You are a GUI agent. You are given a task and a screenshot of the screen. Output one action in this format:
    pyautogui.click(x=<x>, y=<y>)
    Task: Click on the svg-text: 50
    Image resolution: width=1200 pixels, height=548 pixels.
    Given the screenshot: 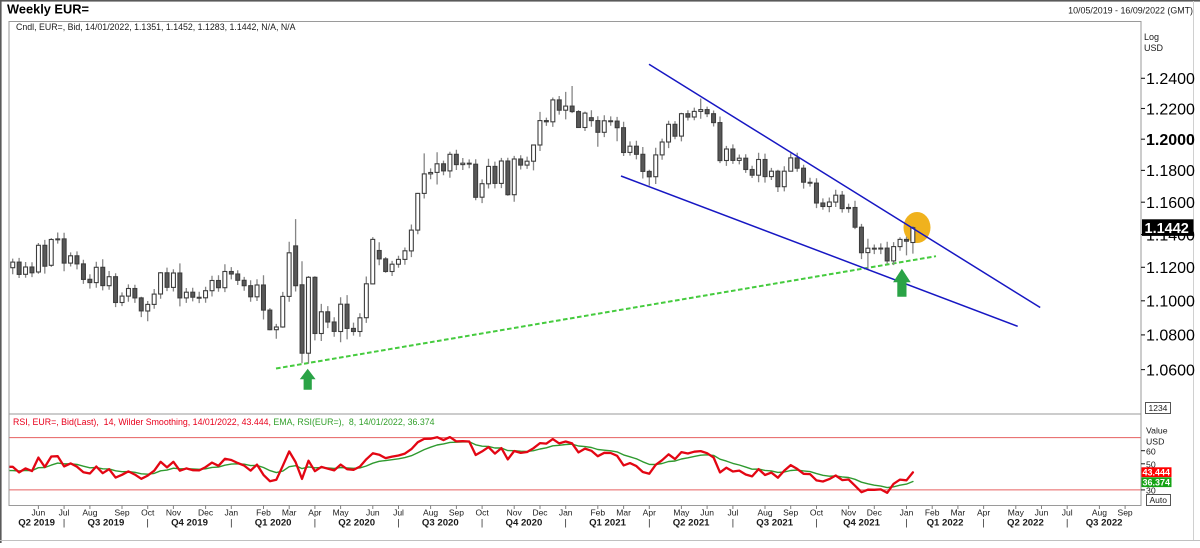 What is the action you would take?
    pyautogui.click(x=1151, y=464)
    